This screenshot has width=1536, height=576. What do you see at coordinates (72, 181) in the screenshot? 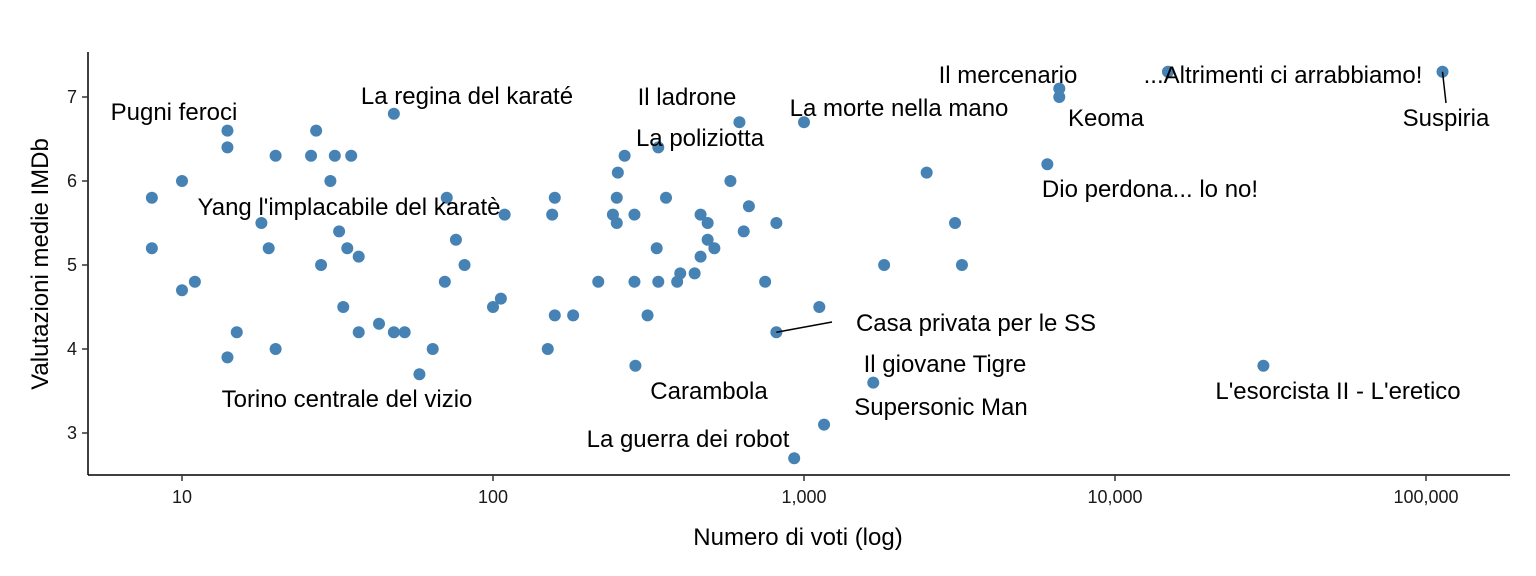
I see `y-tick-label: 6` at bounding box center [72, 181].